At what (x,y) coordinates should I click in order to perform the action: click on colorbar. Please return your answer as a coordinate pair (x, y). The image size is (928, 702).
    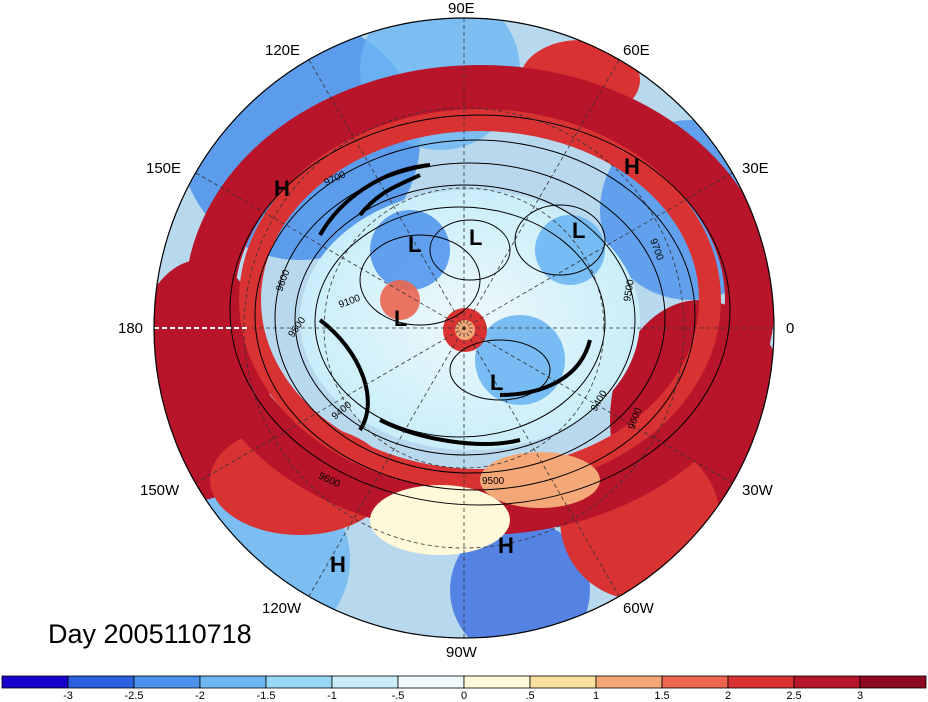
    Looking at the image, I should click on (464, 682).